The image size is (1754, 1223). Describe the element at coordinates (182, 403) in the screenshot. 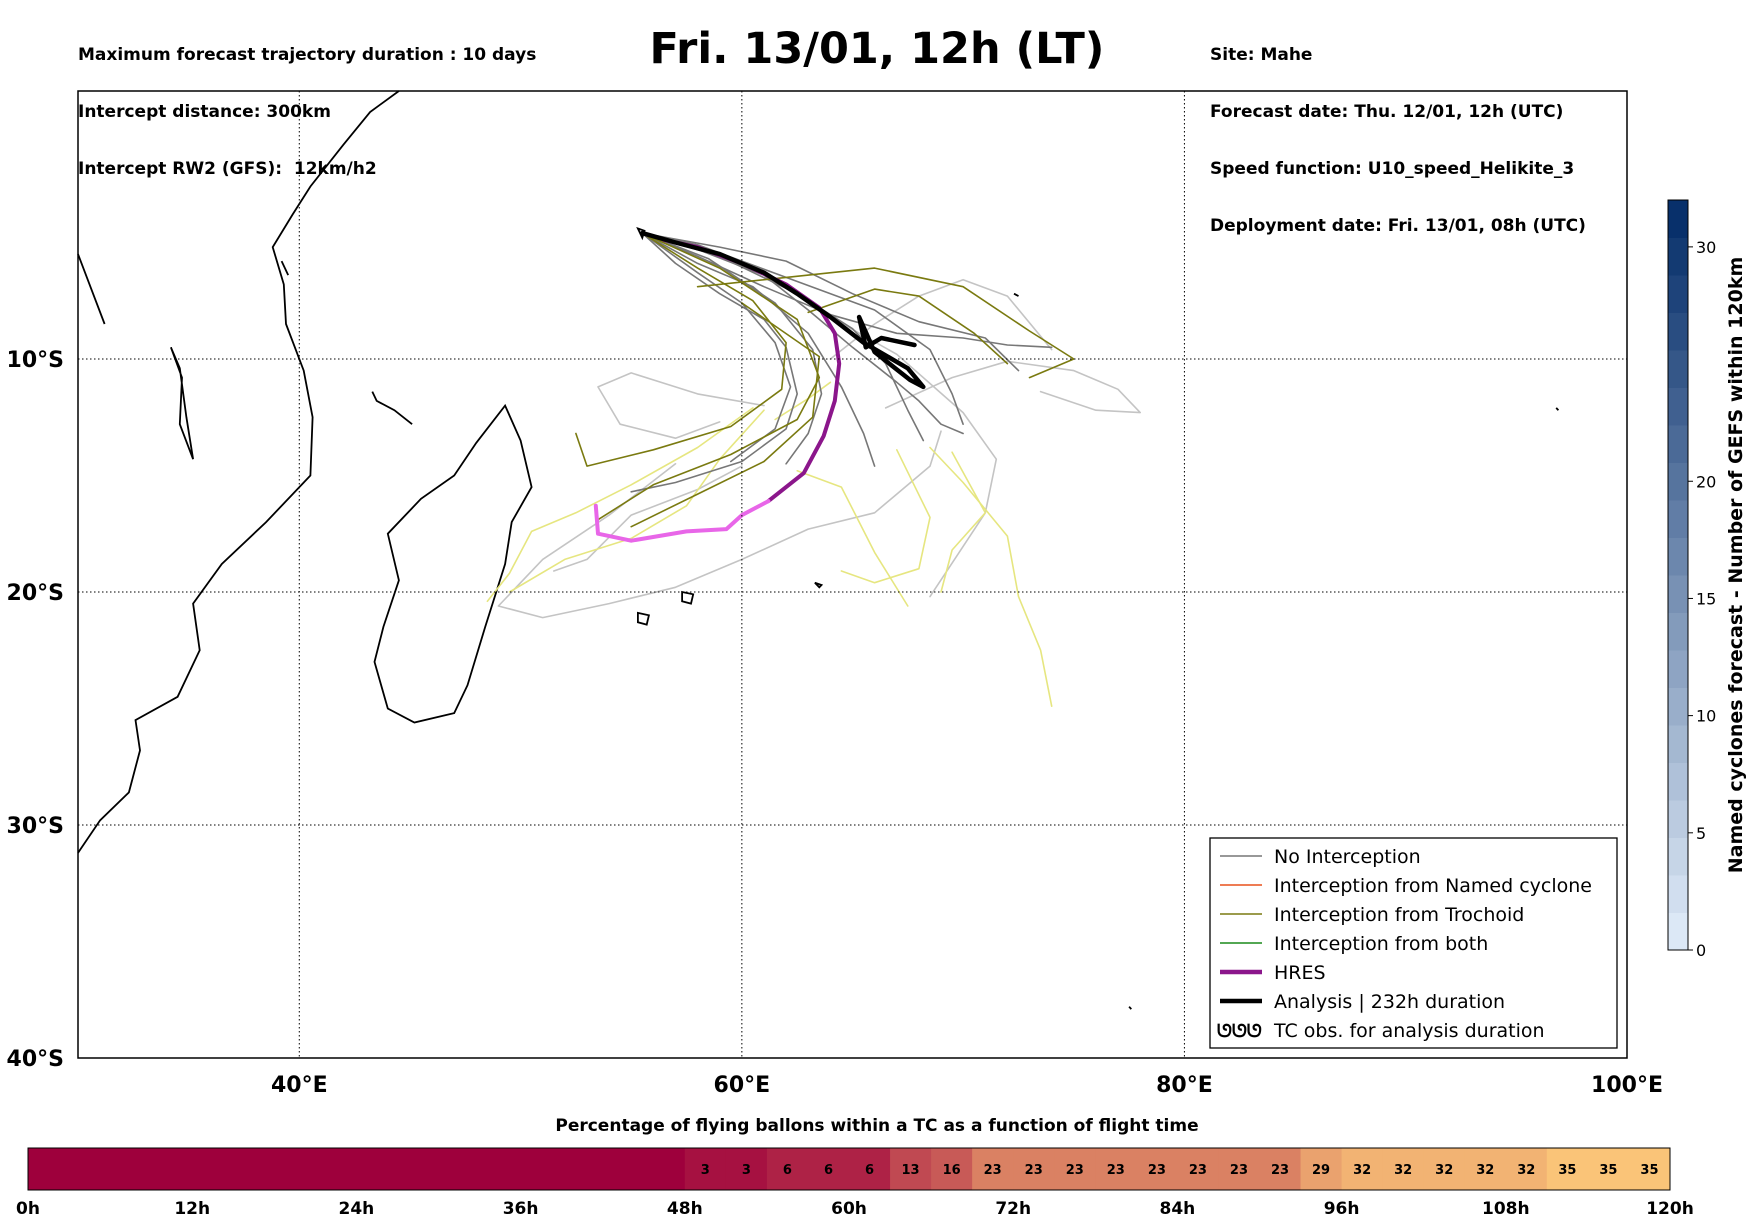

I see `lake-malawi` at that location.